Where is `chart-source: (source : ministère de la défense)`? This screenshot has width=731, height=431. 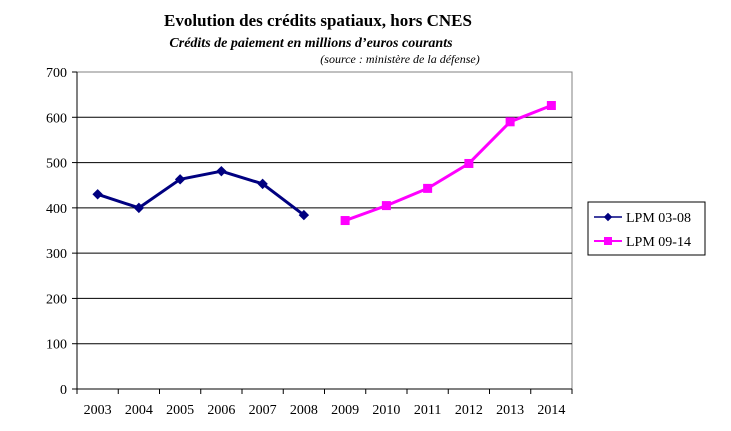 chart-source: (source : ministère de la défense) is located at coordinates (399, 59).